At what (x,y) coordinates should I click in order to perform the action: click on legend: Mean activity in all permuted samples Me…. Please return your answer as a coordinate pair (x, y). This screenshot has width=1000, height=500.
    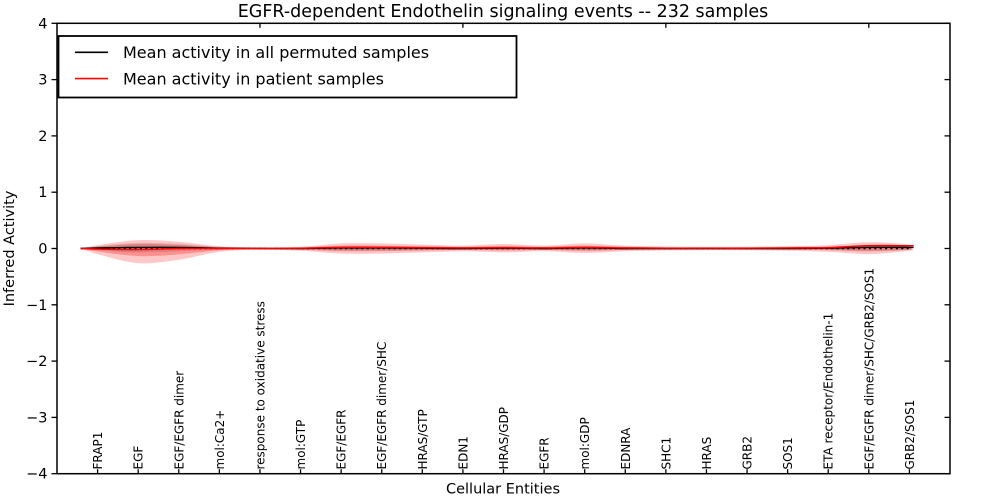
    Looking at the image, I should click on (287, 67).